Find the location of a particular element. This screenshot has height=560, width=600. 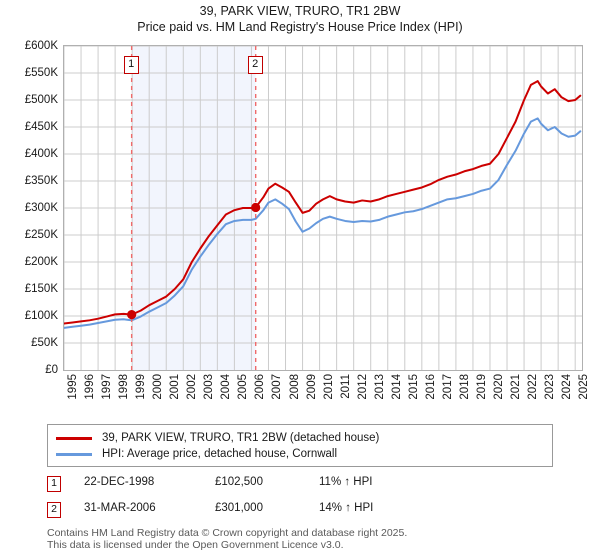

x-axis-tick-label: 1996 is located at coordinates (90, 387).